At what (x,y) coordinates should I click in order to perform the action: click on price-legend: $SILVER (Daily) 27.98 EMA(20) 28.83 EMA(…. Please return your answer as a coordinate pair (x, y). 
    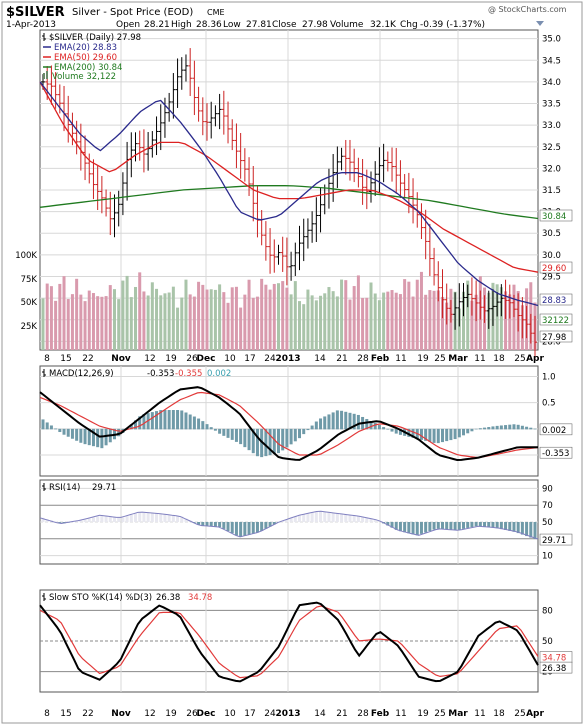
    Looking at the image, I should click on (91, 57).